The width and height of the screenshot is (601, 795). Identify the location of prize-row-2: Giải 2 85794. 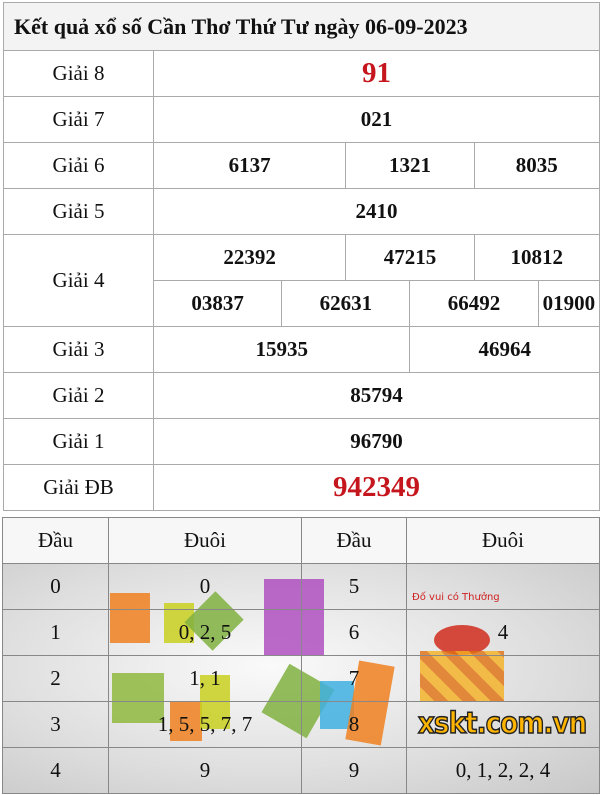
(301, 395).